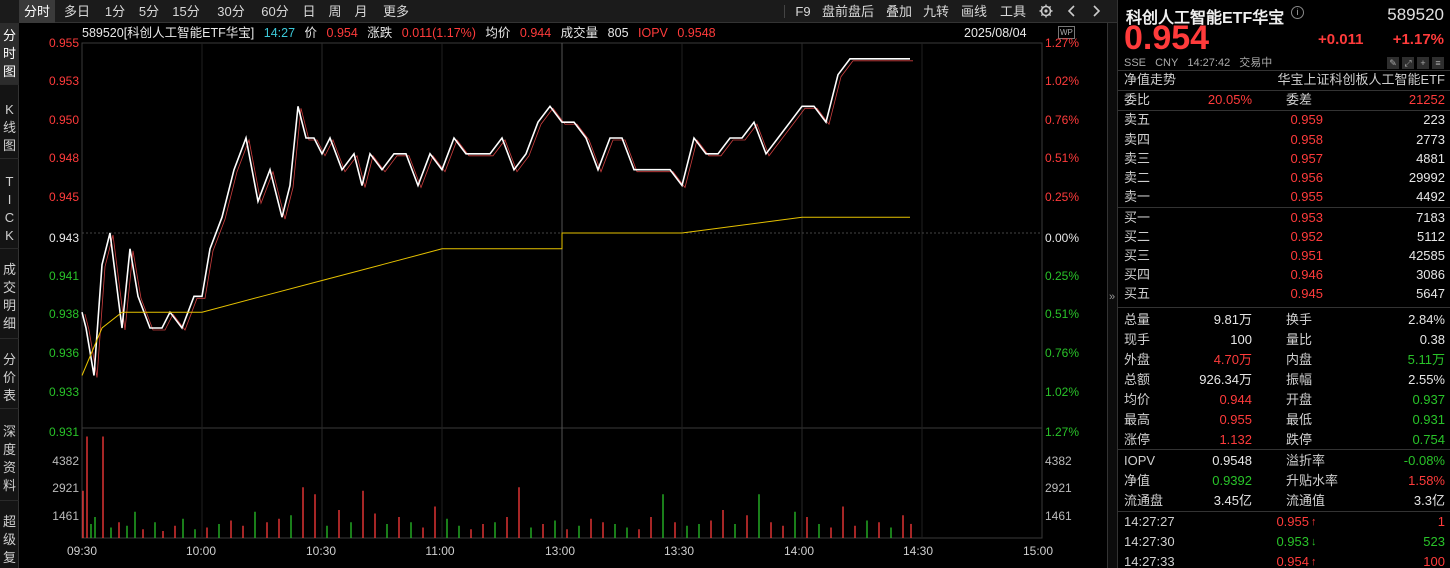 The height and width of the screenshot is (568, 1450). What do you see at coordinates (1062, 238) in the screenshot?
I see `y-right-label: 0.00%` at bounding box center [1062, 238].